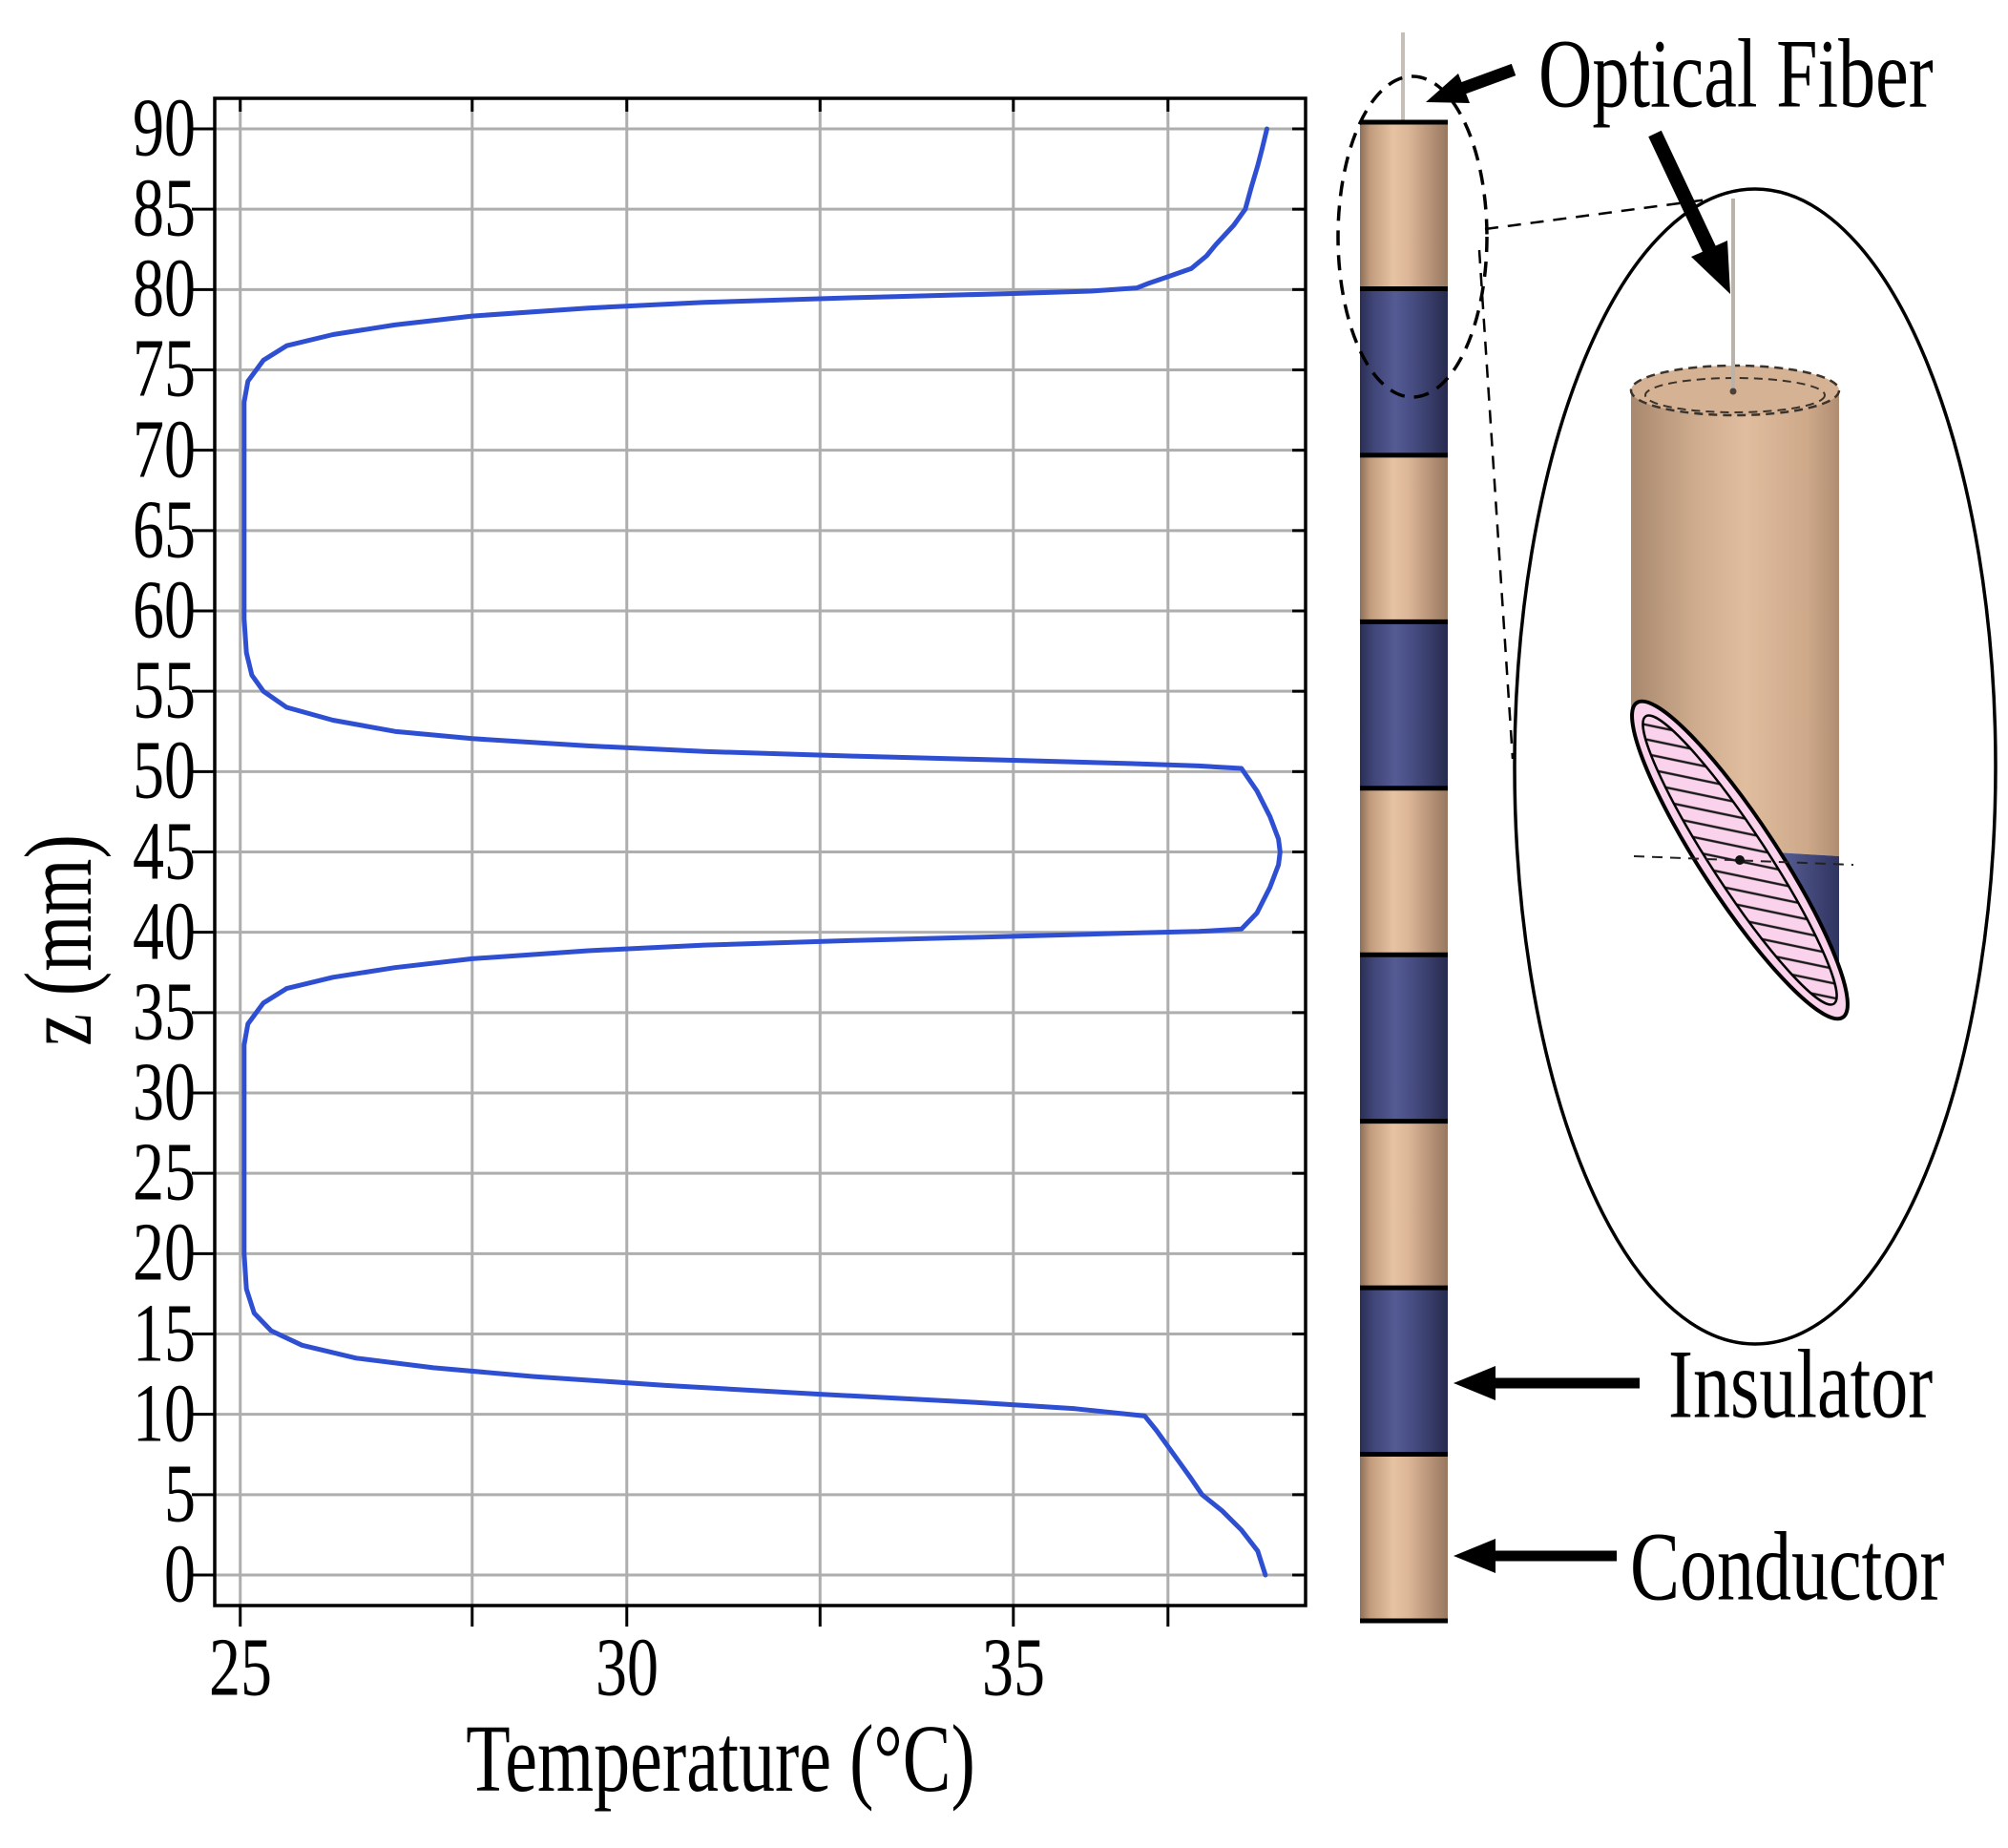 This screenshot has width=2008, height=1848. I want to click on y-tick-label: 40, so click(164, 932).